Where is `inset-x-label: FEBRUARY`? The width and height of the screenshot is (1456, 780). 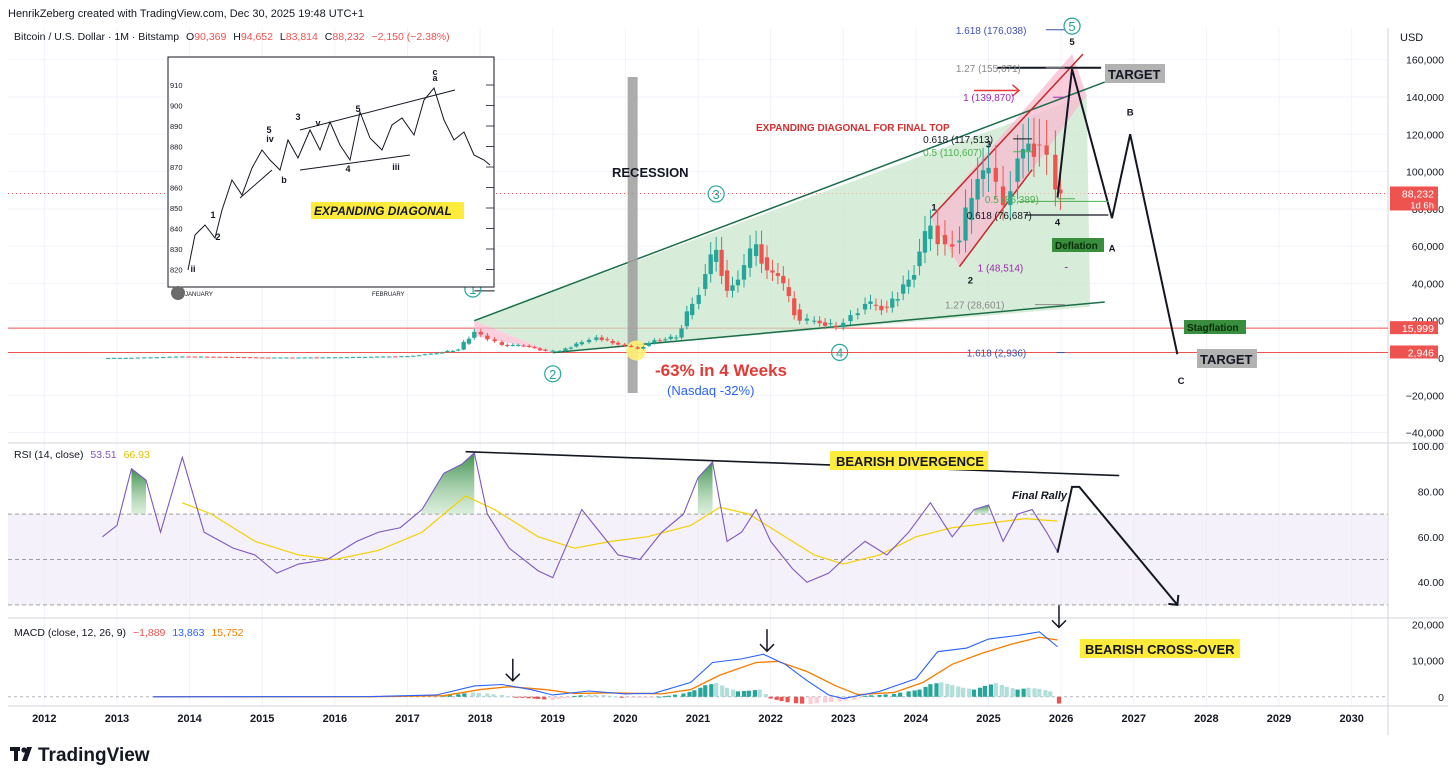 inset-x-label: FEBRUARY is located at coordinates (388, 295).